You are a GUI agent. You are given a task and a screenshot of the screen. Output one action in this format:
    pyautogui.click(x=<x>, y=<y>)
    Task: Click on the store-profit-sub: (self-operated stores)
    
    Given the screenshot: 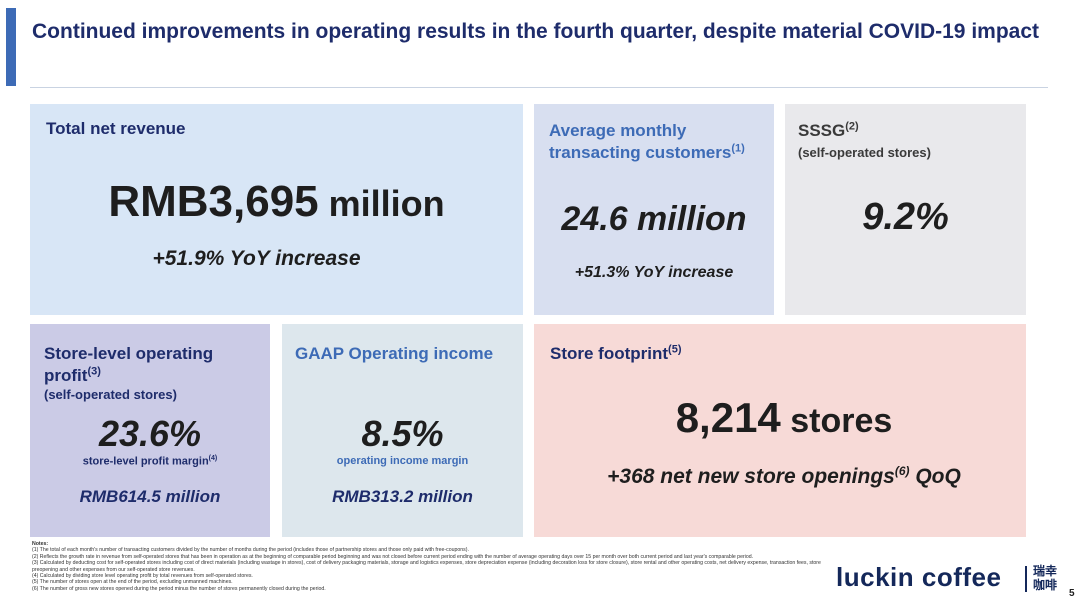 What is the action you would take?
    pyautogui.click(x=110, y=394)
    